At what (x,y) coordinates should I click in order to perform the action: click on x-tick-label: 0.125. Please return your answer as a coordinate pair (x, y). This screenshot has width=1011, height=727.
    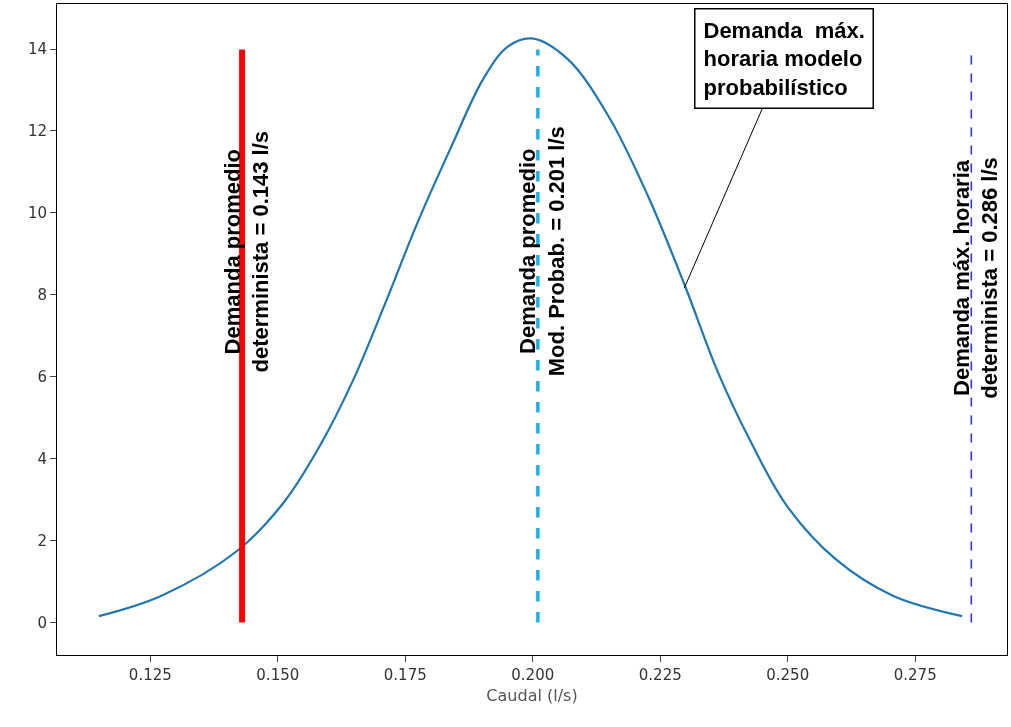
    Looking at the image, I should click on (150, 675).